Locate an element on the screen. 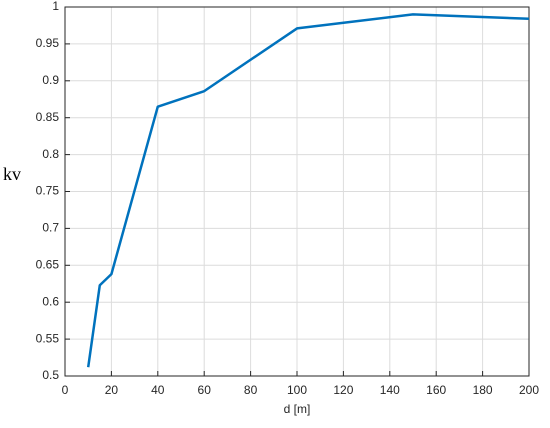 This screenshot has width=550, height=428. y-axis-label: kv is located at coordinates (12, 174).